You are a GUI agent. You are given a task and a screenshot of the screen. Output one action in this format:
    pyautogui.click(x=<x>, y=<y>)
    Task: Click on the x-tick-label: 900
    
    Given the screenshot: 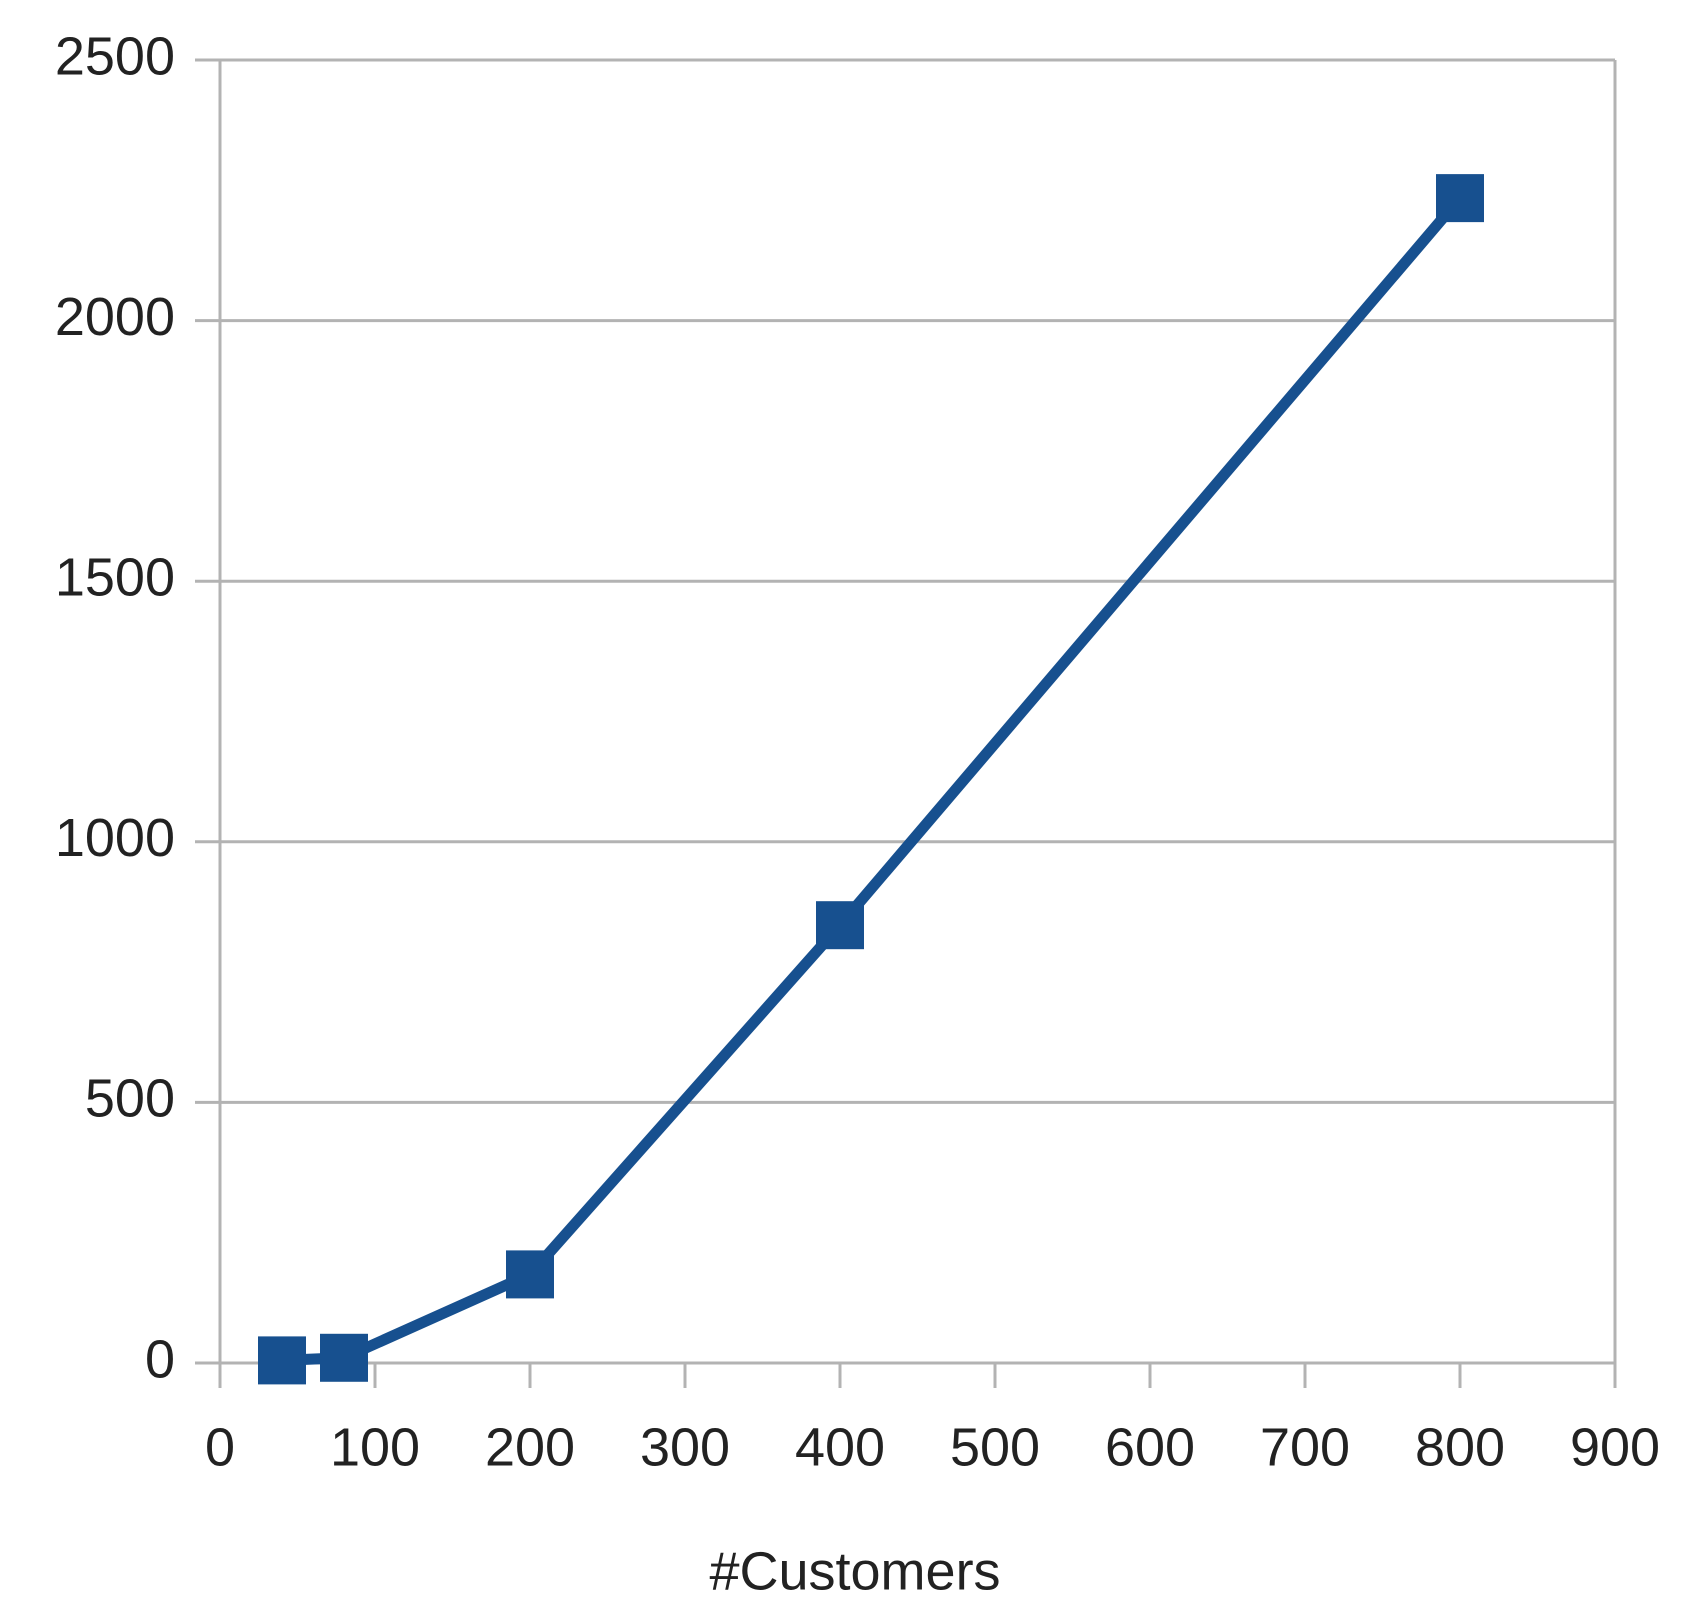 What is the action you would take?
    pyautogui.click(x=1615, y=1447)
    